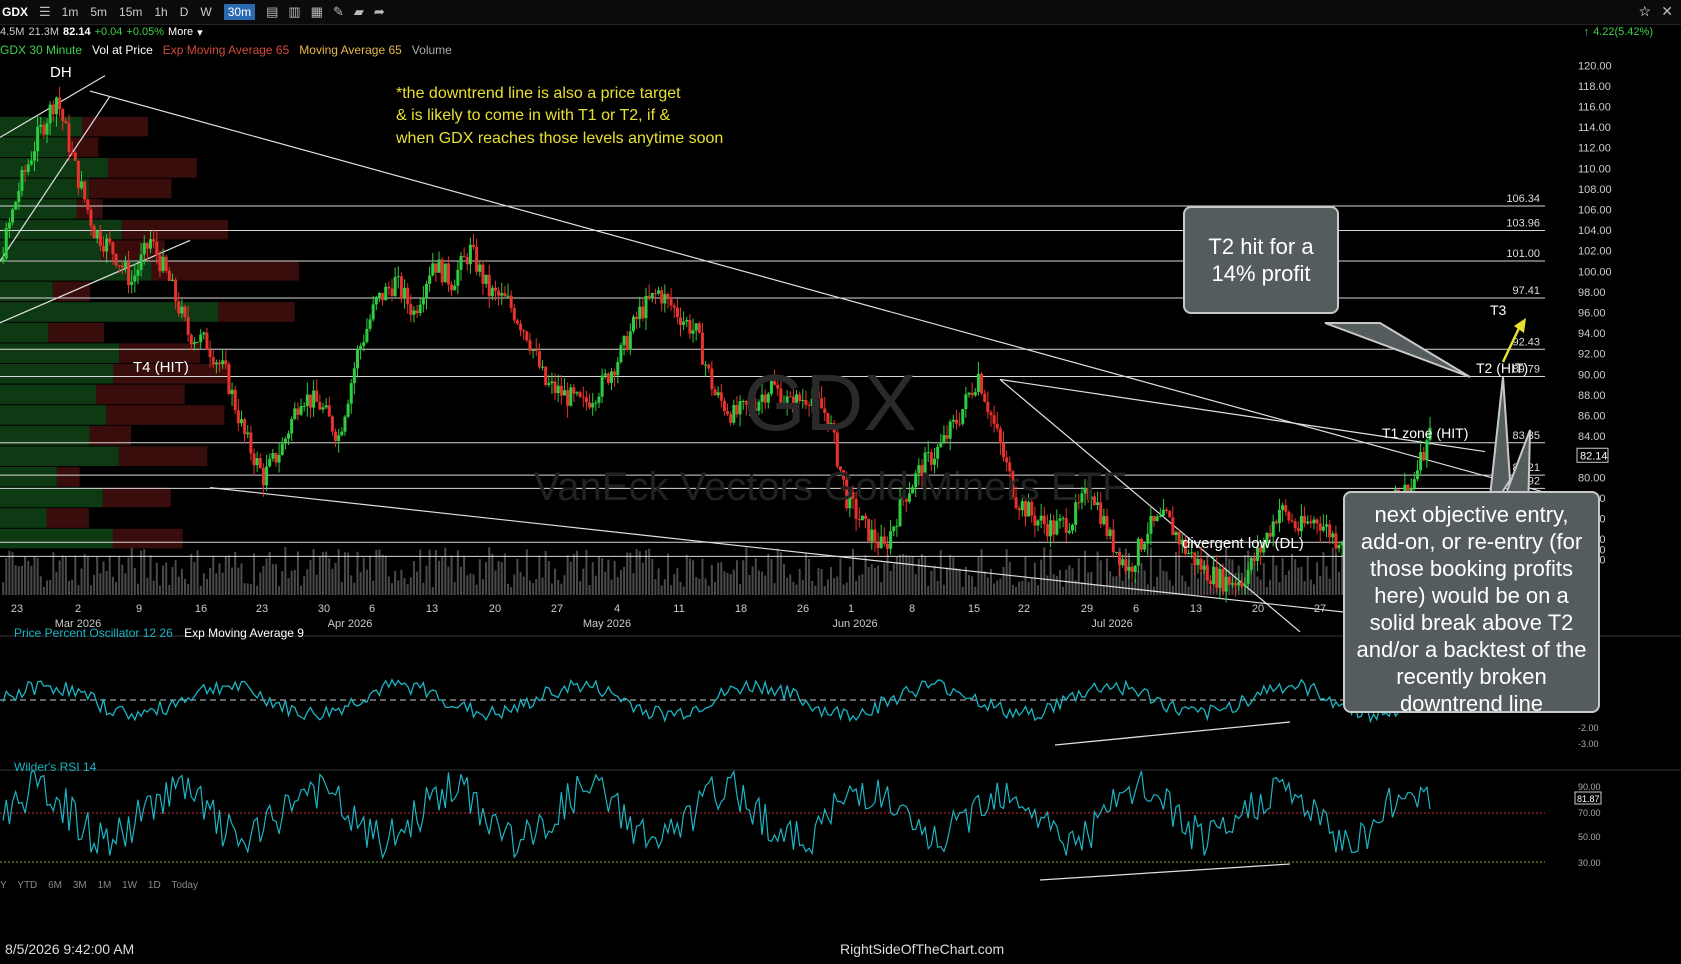 The height and width of the screenshot is (964, 1681). I want to click on folder-icon: ▰, so click(358, 11).